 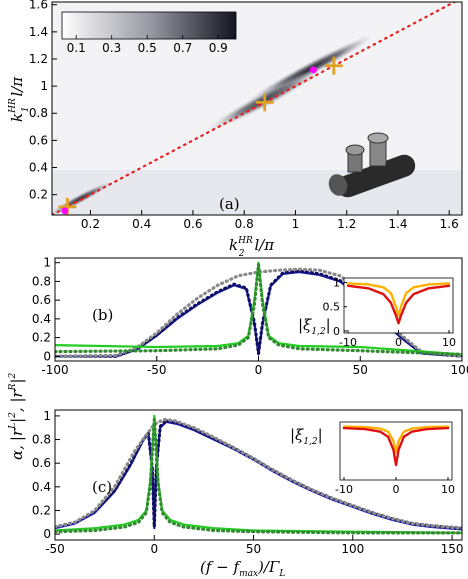 What do you see at coordinates (47, 534) in the screenshot?
I see `axes-c-ytick-label-0: 0` at bounding box center [47, 534].